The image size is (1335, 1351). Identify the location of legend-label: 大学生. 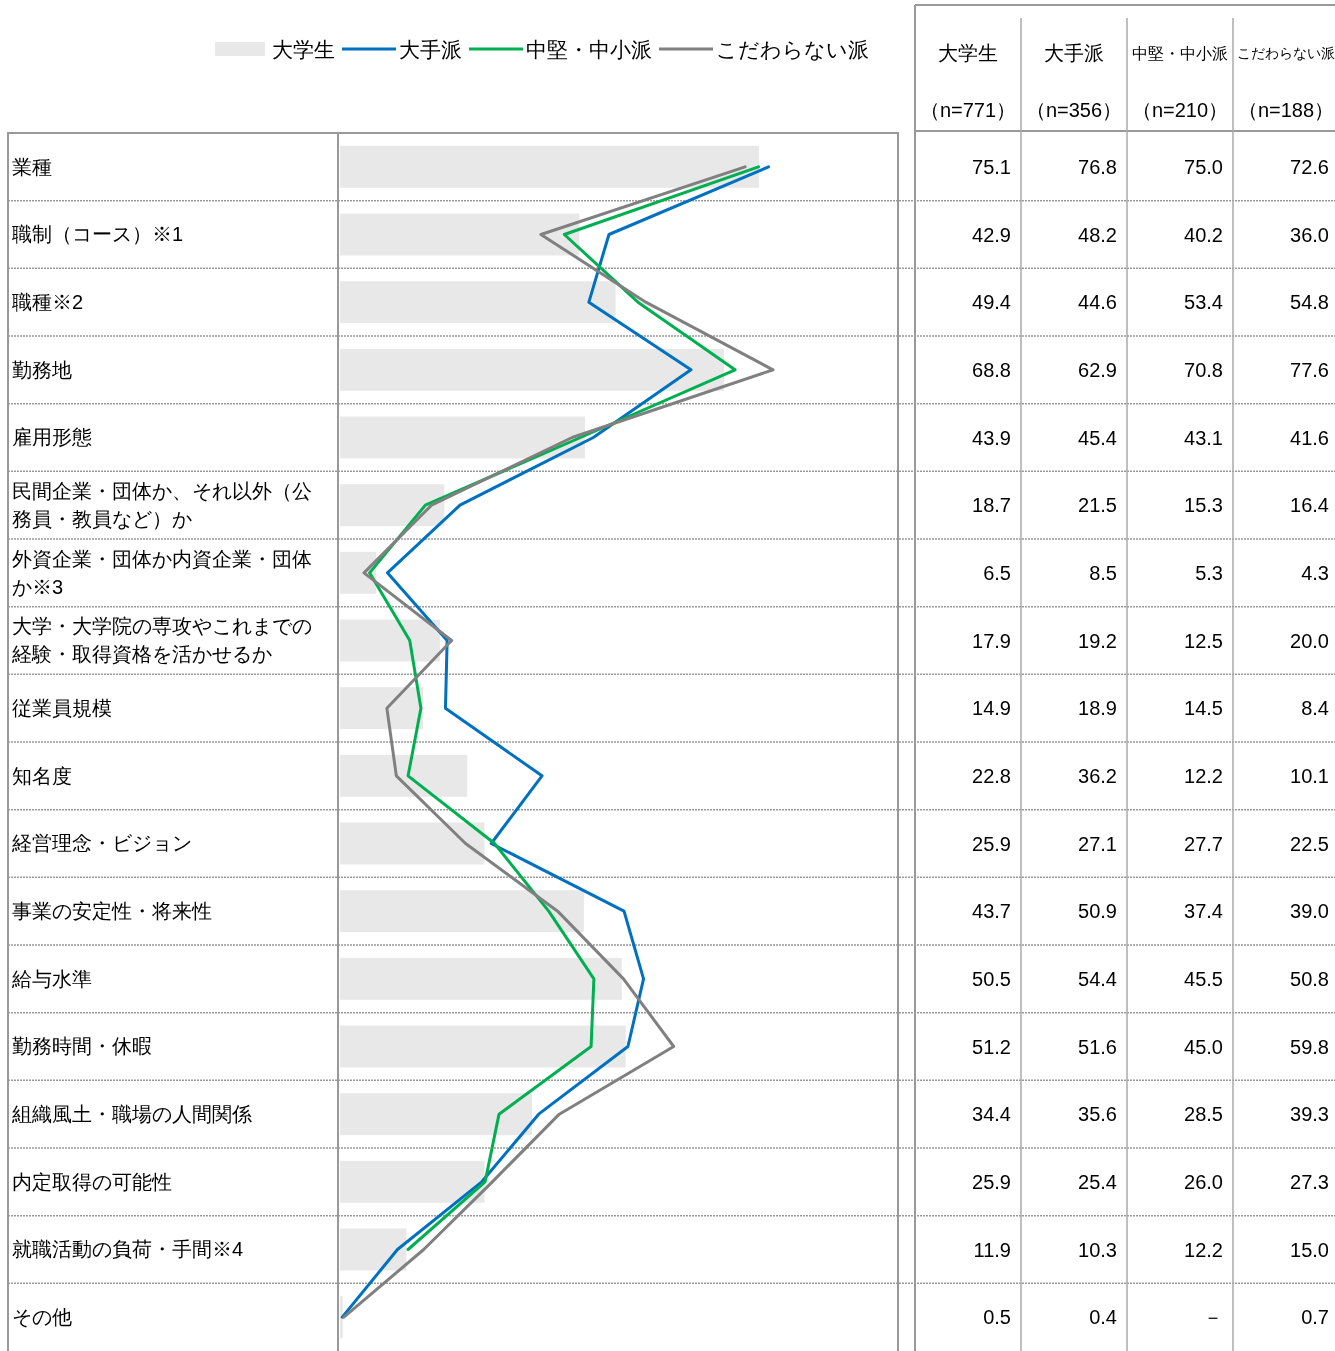
(303, 49).